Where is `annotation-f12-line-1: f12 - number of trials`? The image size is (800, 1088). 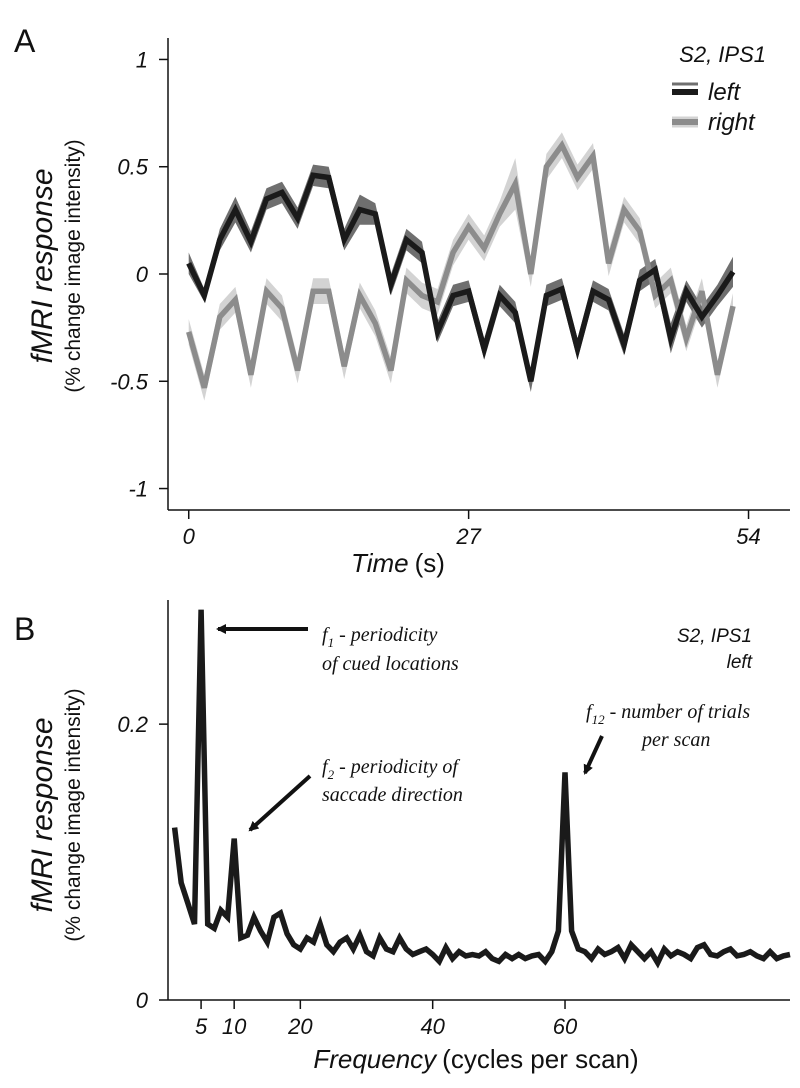 annotation-f12-line-1: f12 - number of trials is located at coordinates (668, 714).